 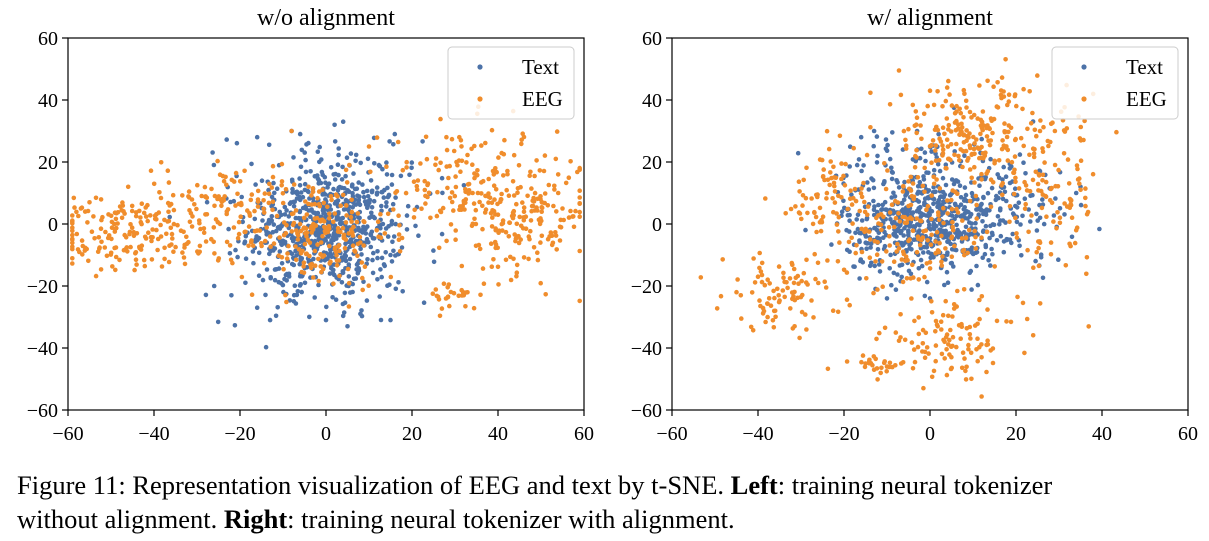 What do you see at coordinates (584, 434) in the screenshot?
I see `x-tick-label: 60` at bounding box center [584, 434].